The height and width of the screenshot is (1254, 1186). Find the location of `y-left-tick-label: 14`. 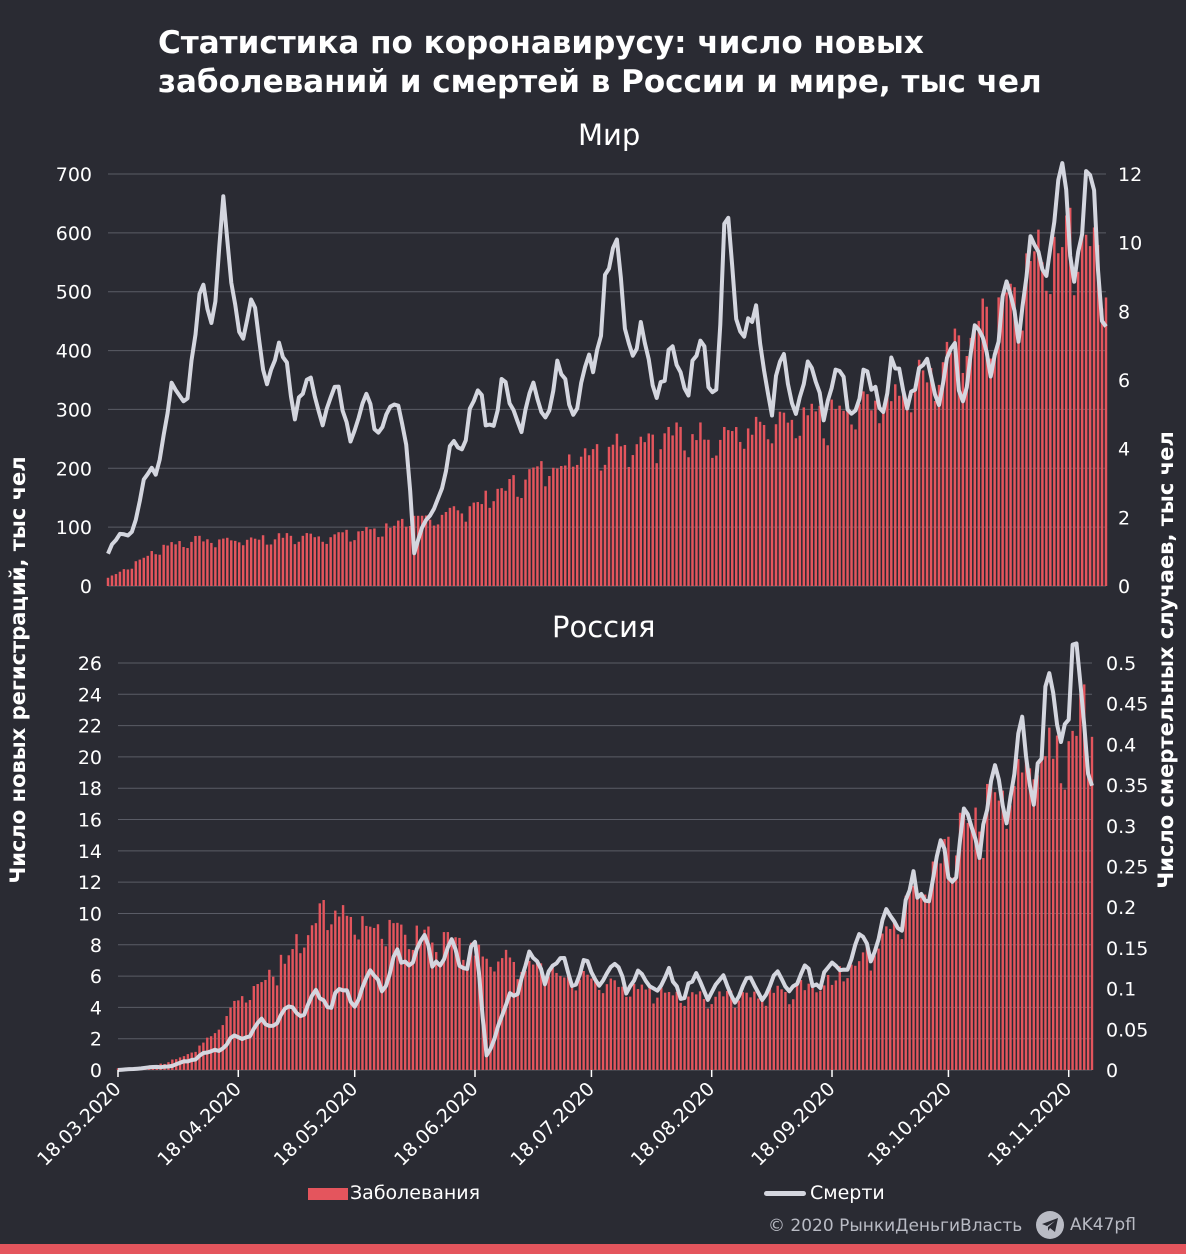

y-left-tick-label: 14 is located at coordinates (90, 852).